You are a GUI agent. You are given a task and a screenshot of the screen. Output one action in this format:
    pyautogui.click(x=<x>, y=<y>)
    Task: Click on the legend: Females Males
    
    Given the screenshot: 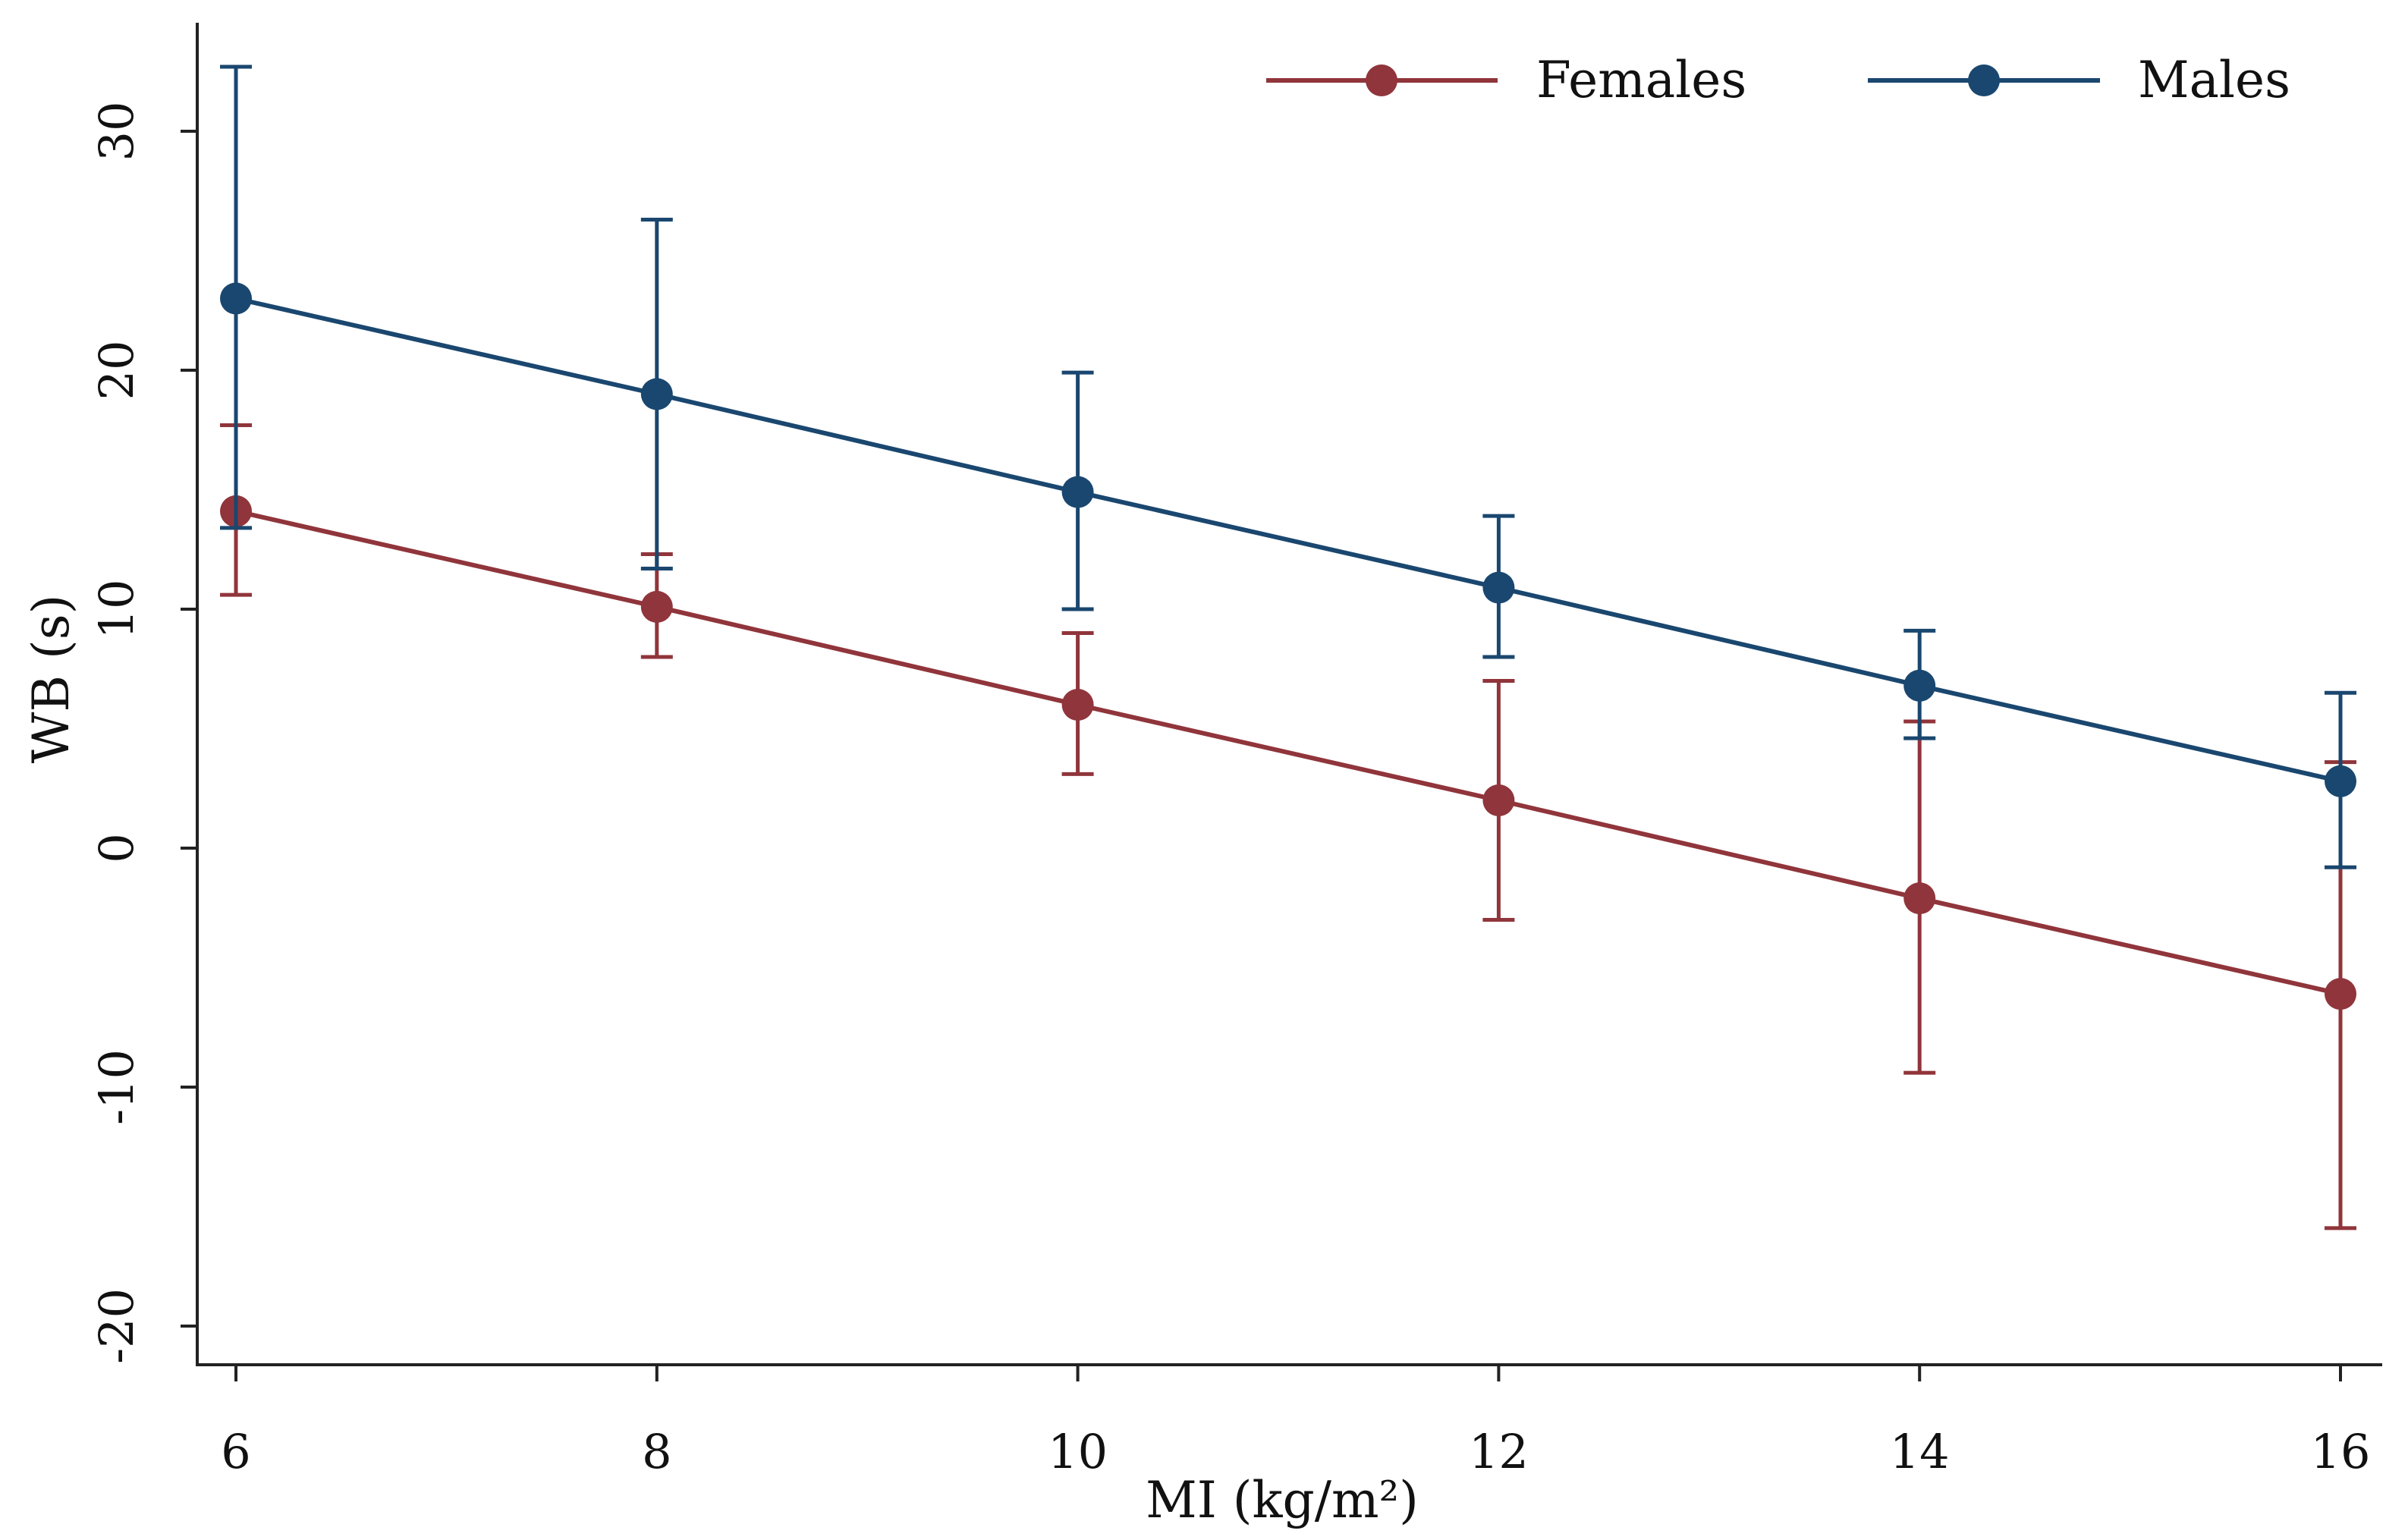 What is the action you would take?
    pyautogui.click(x=1778, y=80)
    